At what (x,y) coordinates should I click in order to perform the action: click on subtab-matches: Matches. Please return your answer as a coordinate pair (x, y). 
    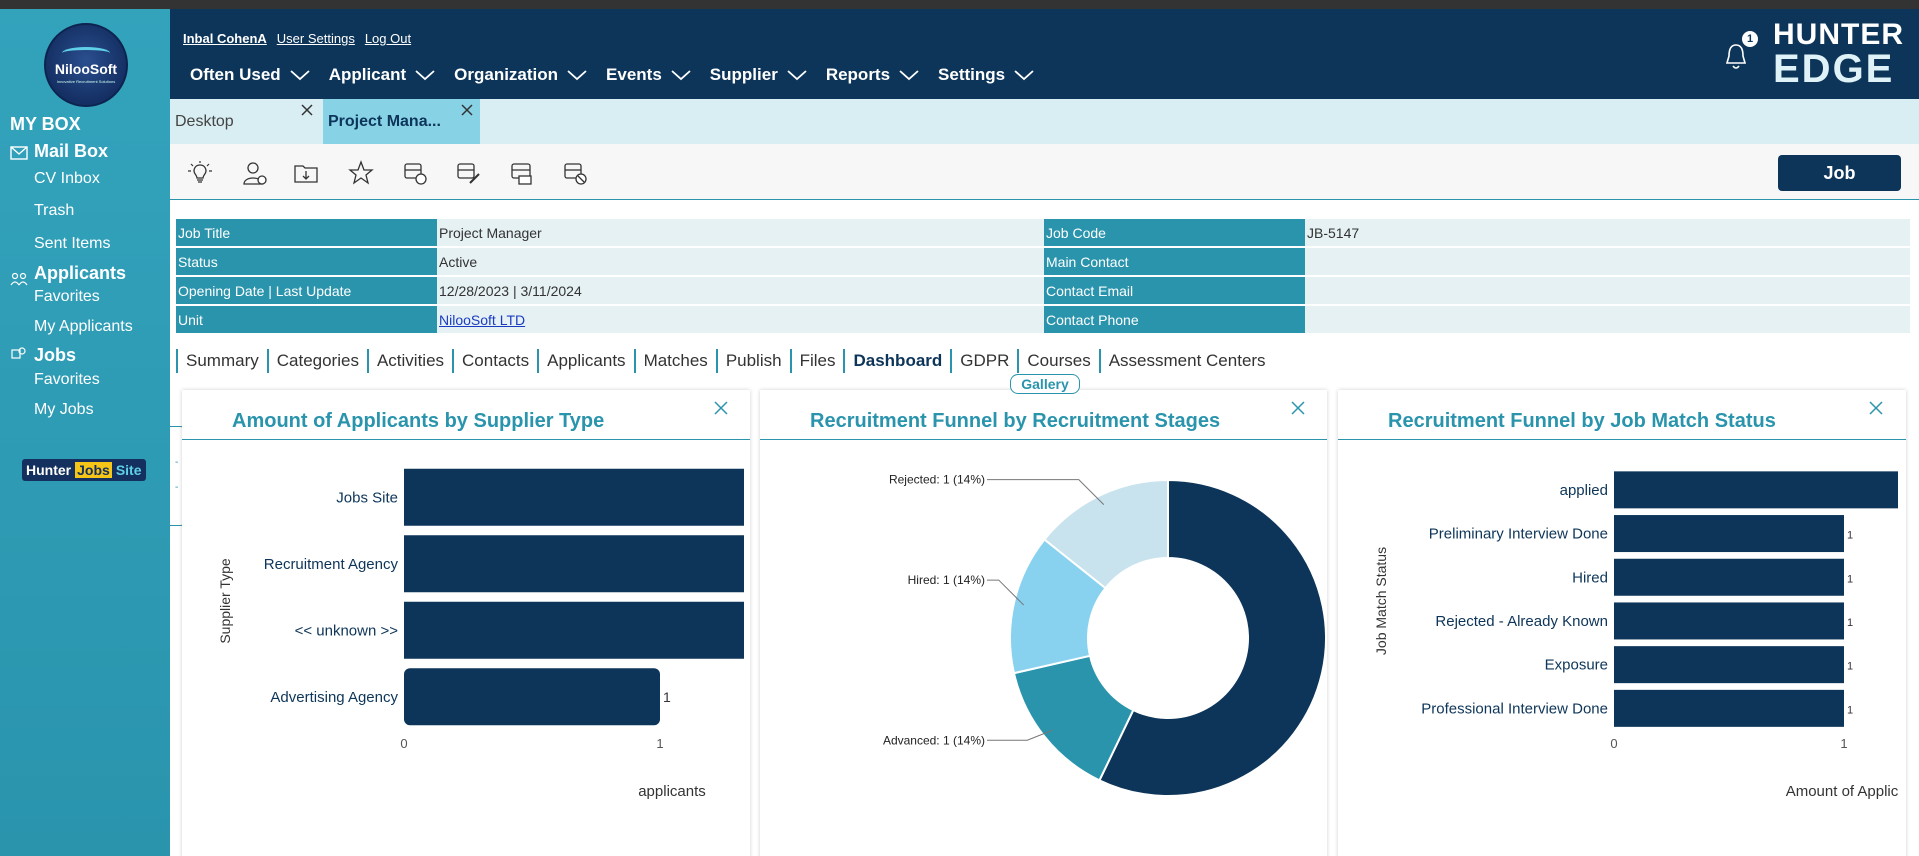
    Looking at the image, I should click on (674, 361).